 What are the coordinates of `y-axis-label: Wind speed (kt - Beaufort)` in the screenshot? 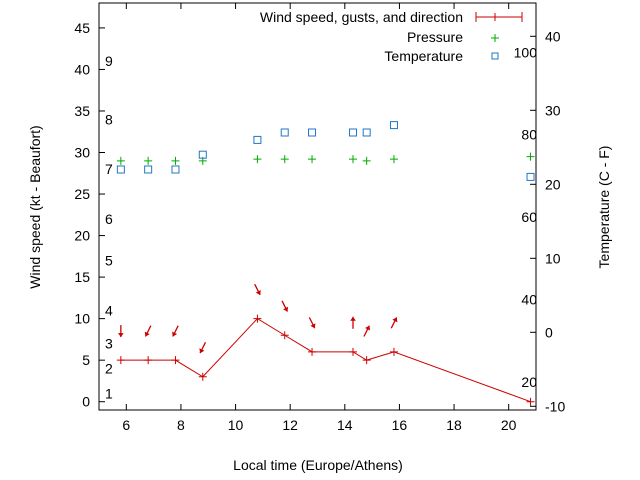 It's located at (35, 206).